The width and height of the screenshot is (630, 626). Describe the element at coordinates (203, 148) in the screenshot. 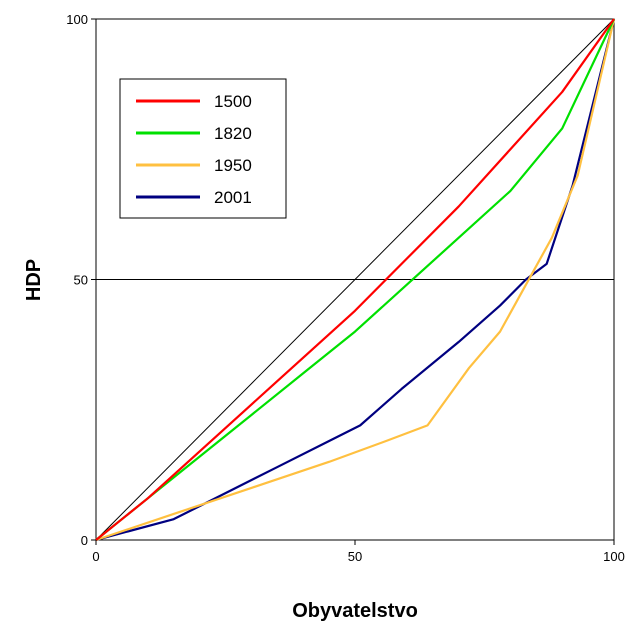

I see `legend: 1500 1820 1950 2001` at that location.